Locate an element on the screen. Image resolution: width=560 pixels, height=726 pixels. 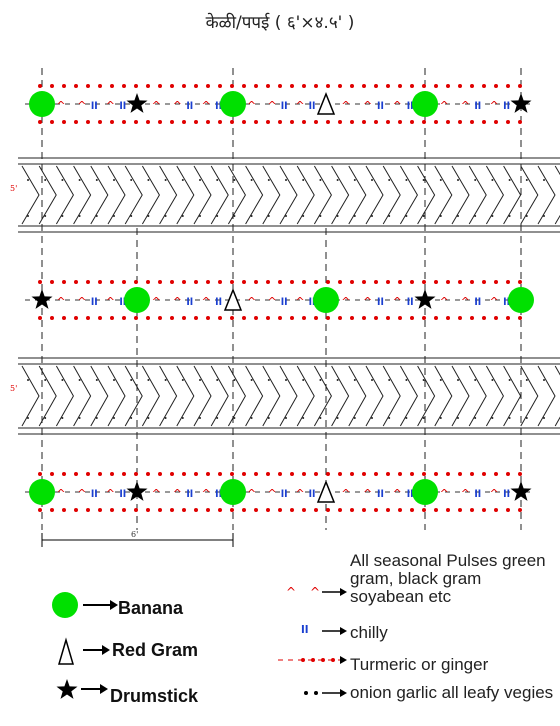
legend-red-gram-label: Red Gram is located at coordinates (155, 650).